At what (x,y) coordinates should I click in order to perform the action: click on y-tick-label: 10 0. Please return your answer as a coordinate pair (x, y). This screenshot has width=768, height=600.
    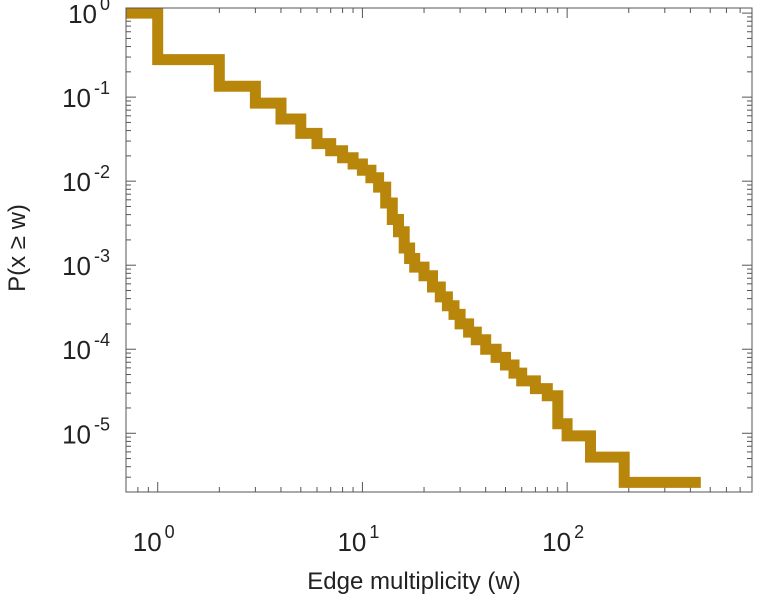
    Looking at the image, I should click on (89, 14).